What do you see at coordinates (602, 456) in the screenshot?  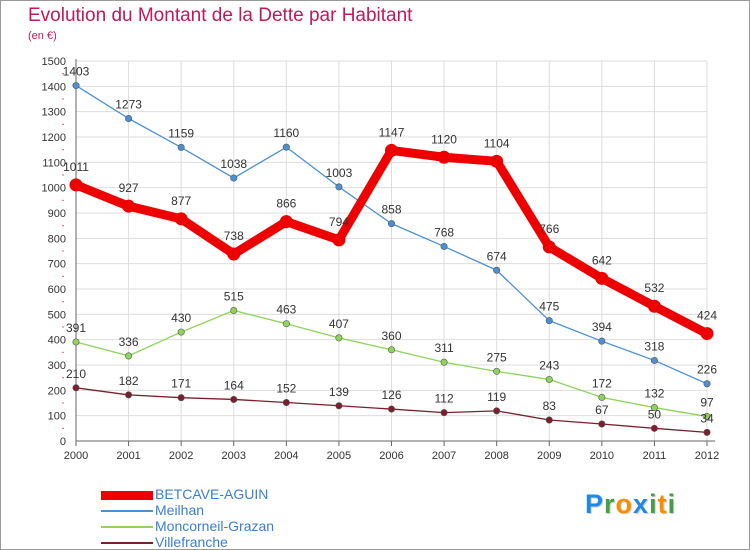 I see `x-tick-label: 2010` at bounding box center [602, 456].